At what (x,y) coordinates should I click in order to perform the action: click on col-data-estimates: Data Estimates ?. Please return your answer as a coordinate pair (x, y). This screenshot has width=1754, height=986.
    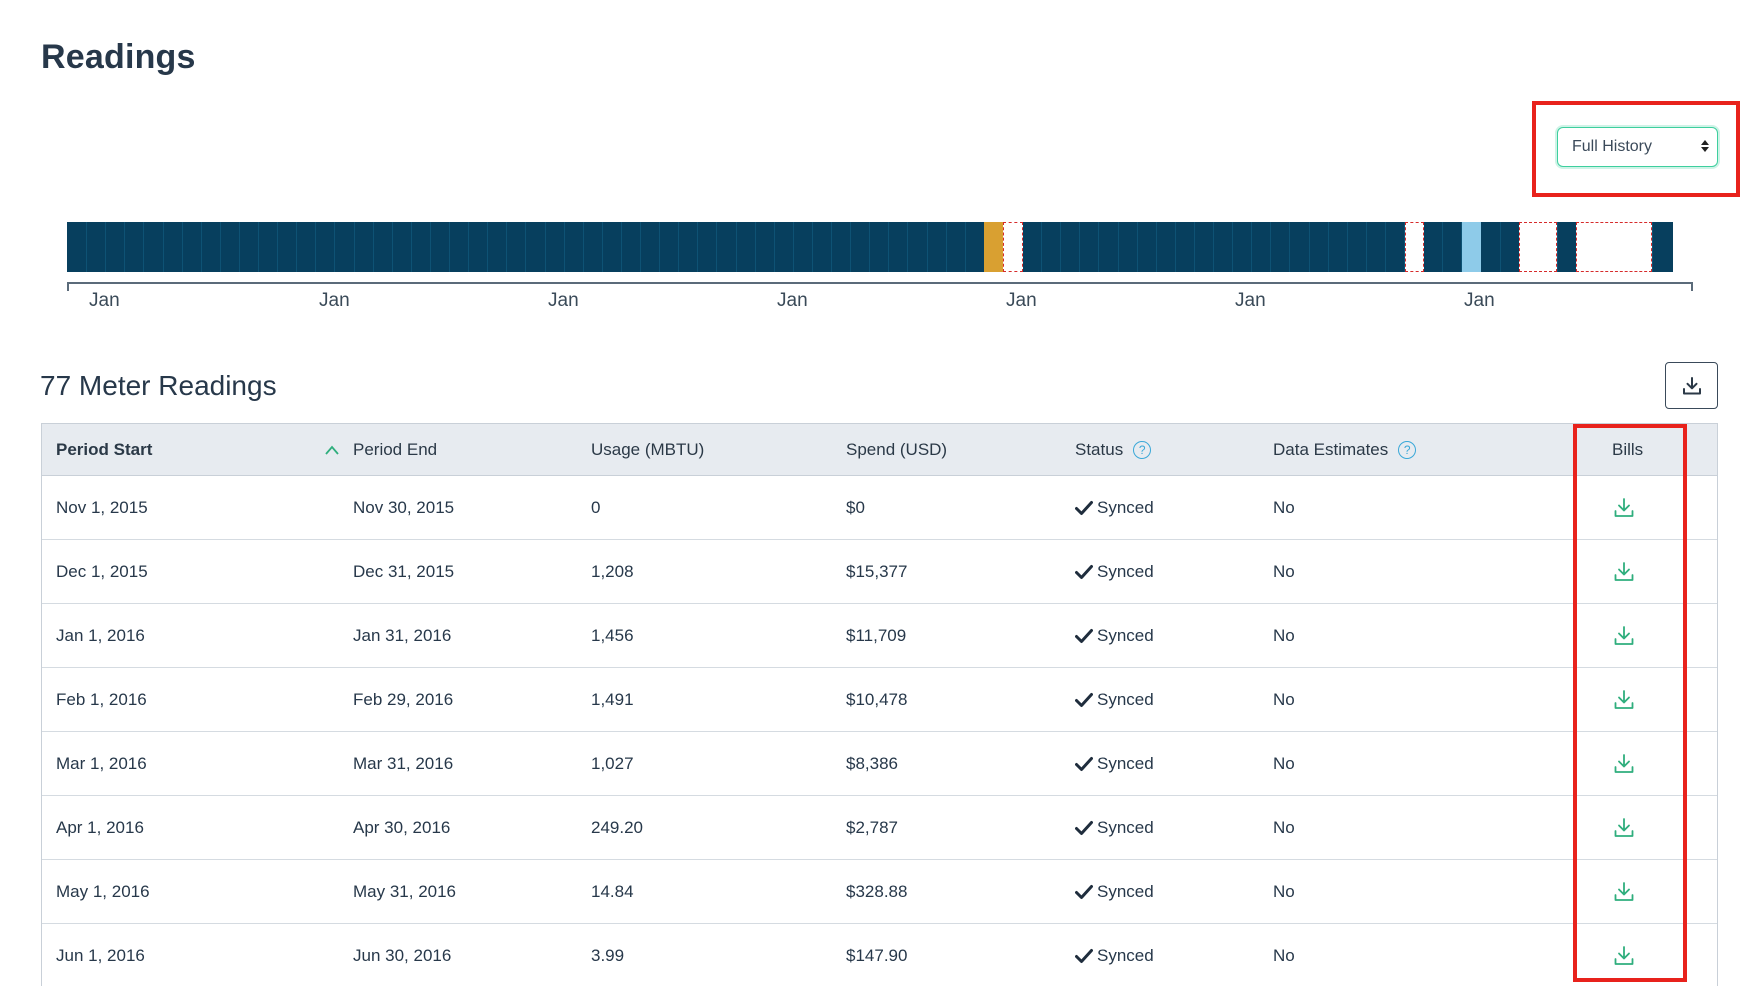
    Looking at the image, I should click on (1345, 450).